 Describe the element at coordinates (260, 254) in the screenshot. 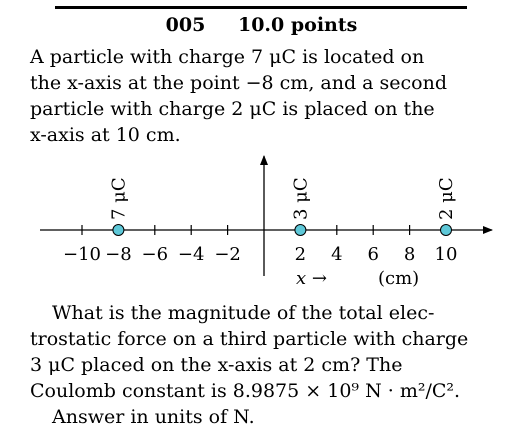

I see `tick-labels: −10 −8 −6 −4 −2 2 4 6 8 10` at that location.